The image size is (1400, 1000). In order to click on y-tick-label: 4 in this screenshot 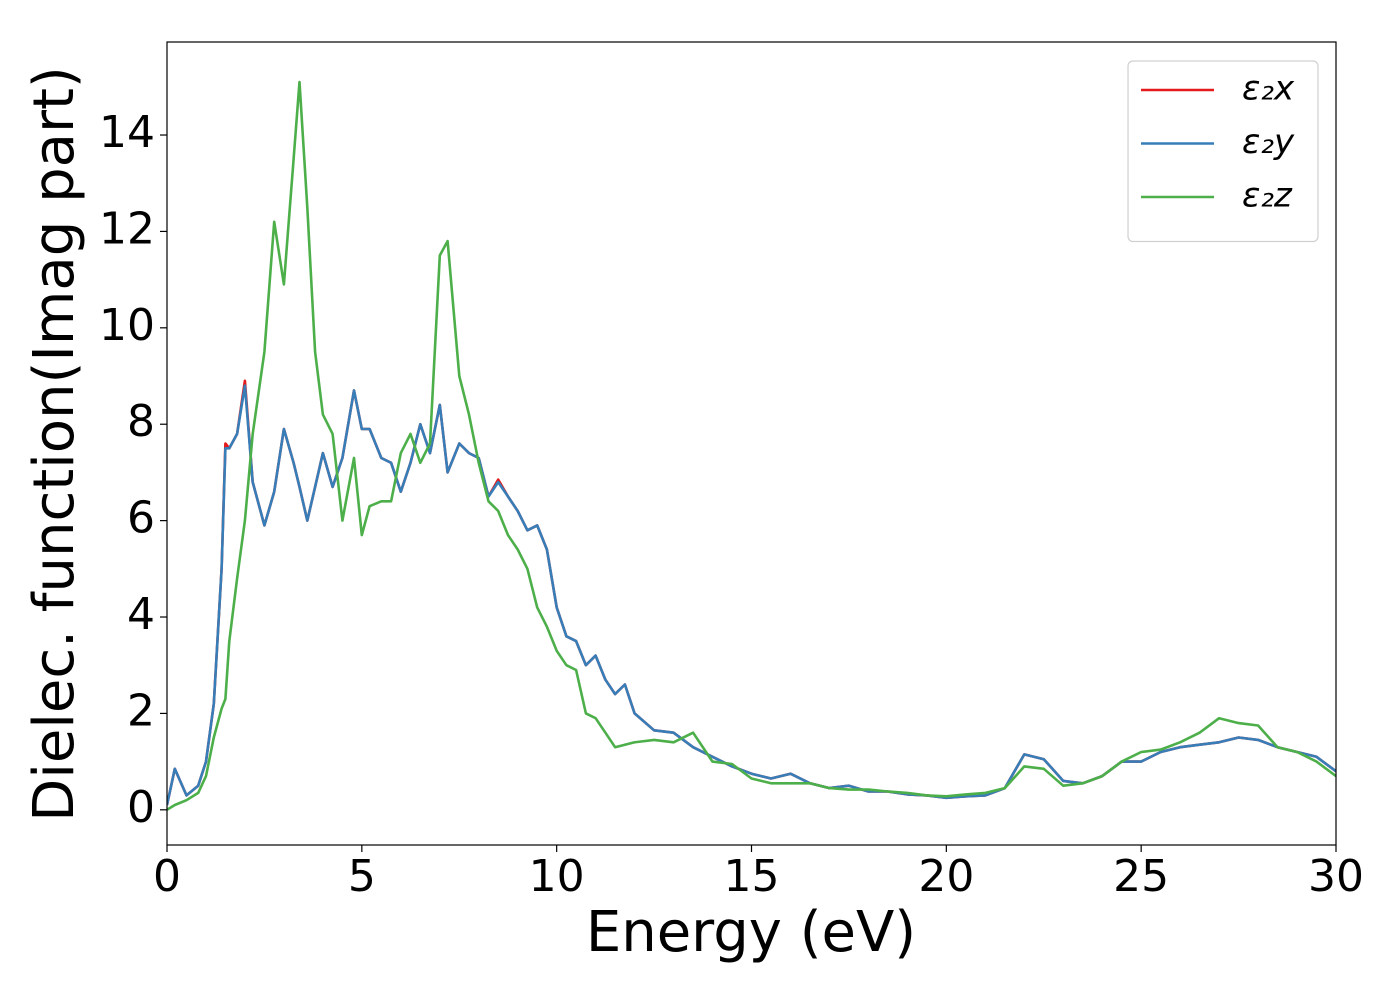, I will do `click(141, 614)`.